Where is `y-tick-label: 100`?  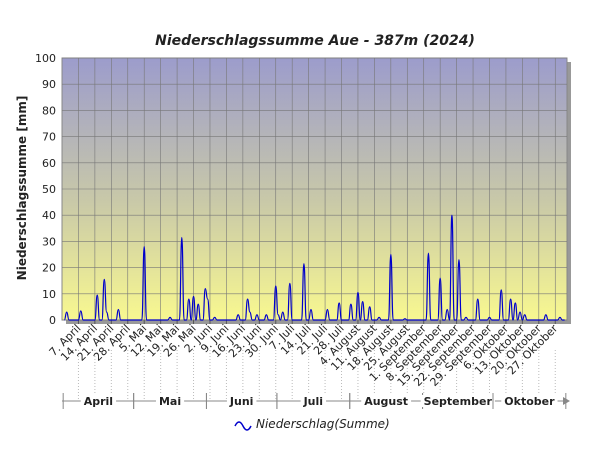
y-tick-label: 100 is located at coordinates (45, 58).